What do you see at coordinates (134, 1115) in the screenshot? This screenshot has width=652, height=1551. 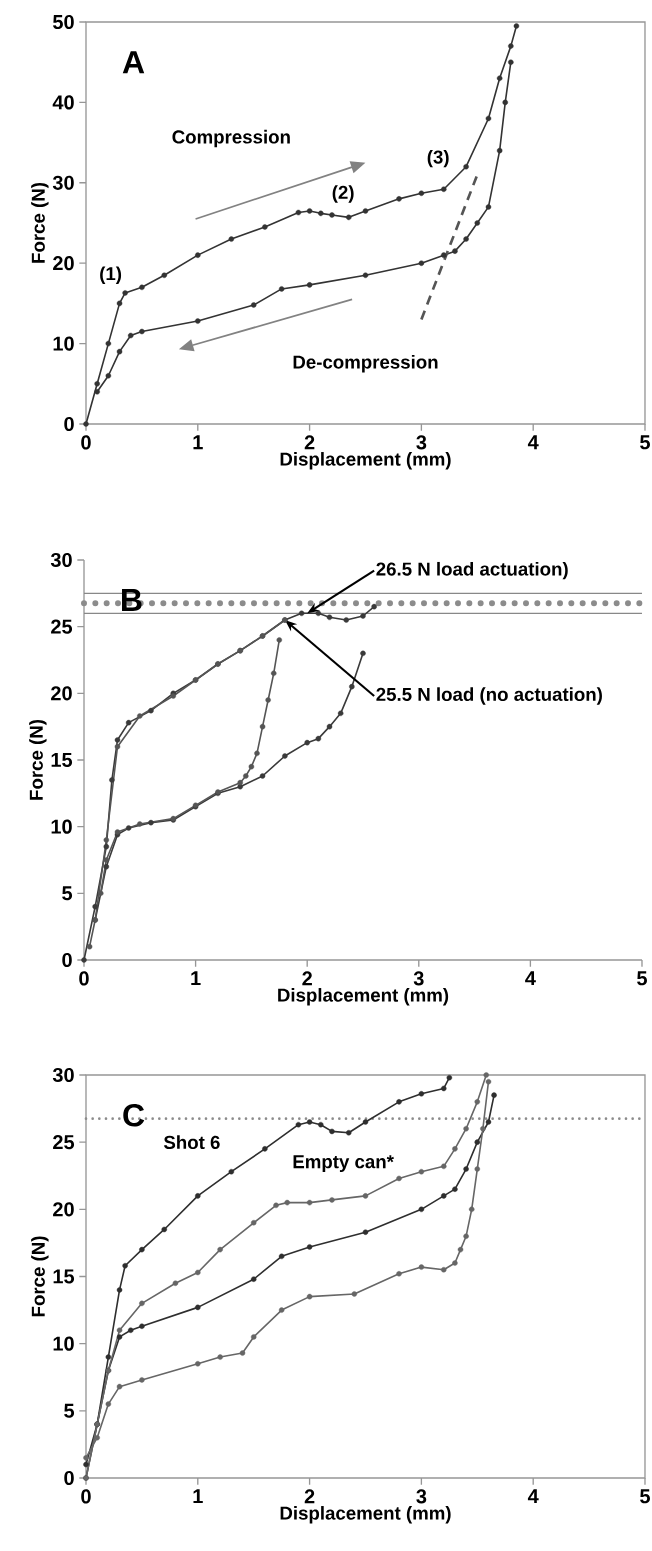 I see `text: C` at bounding box center [134, 1115].